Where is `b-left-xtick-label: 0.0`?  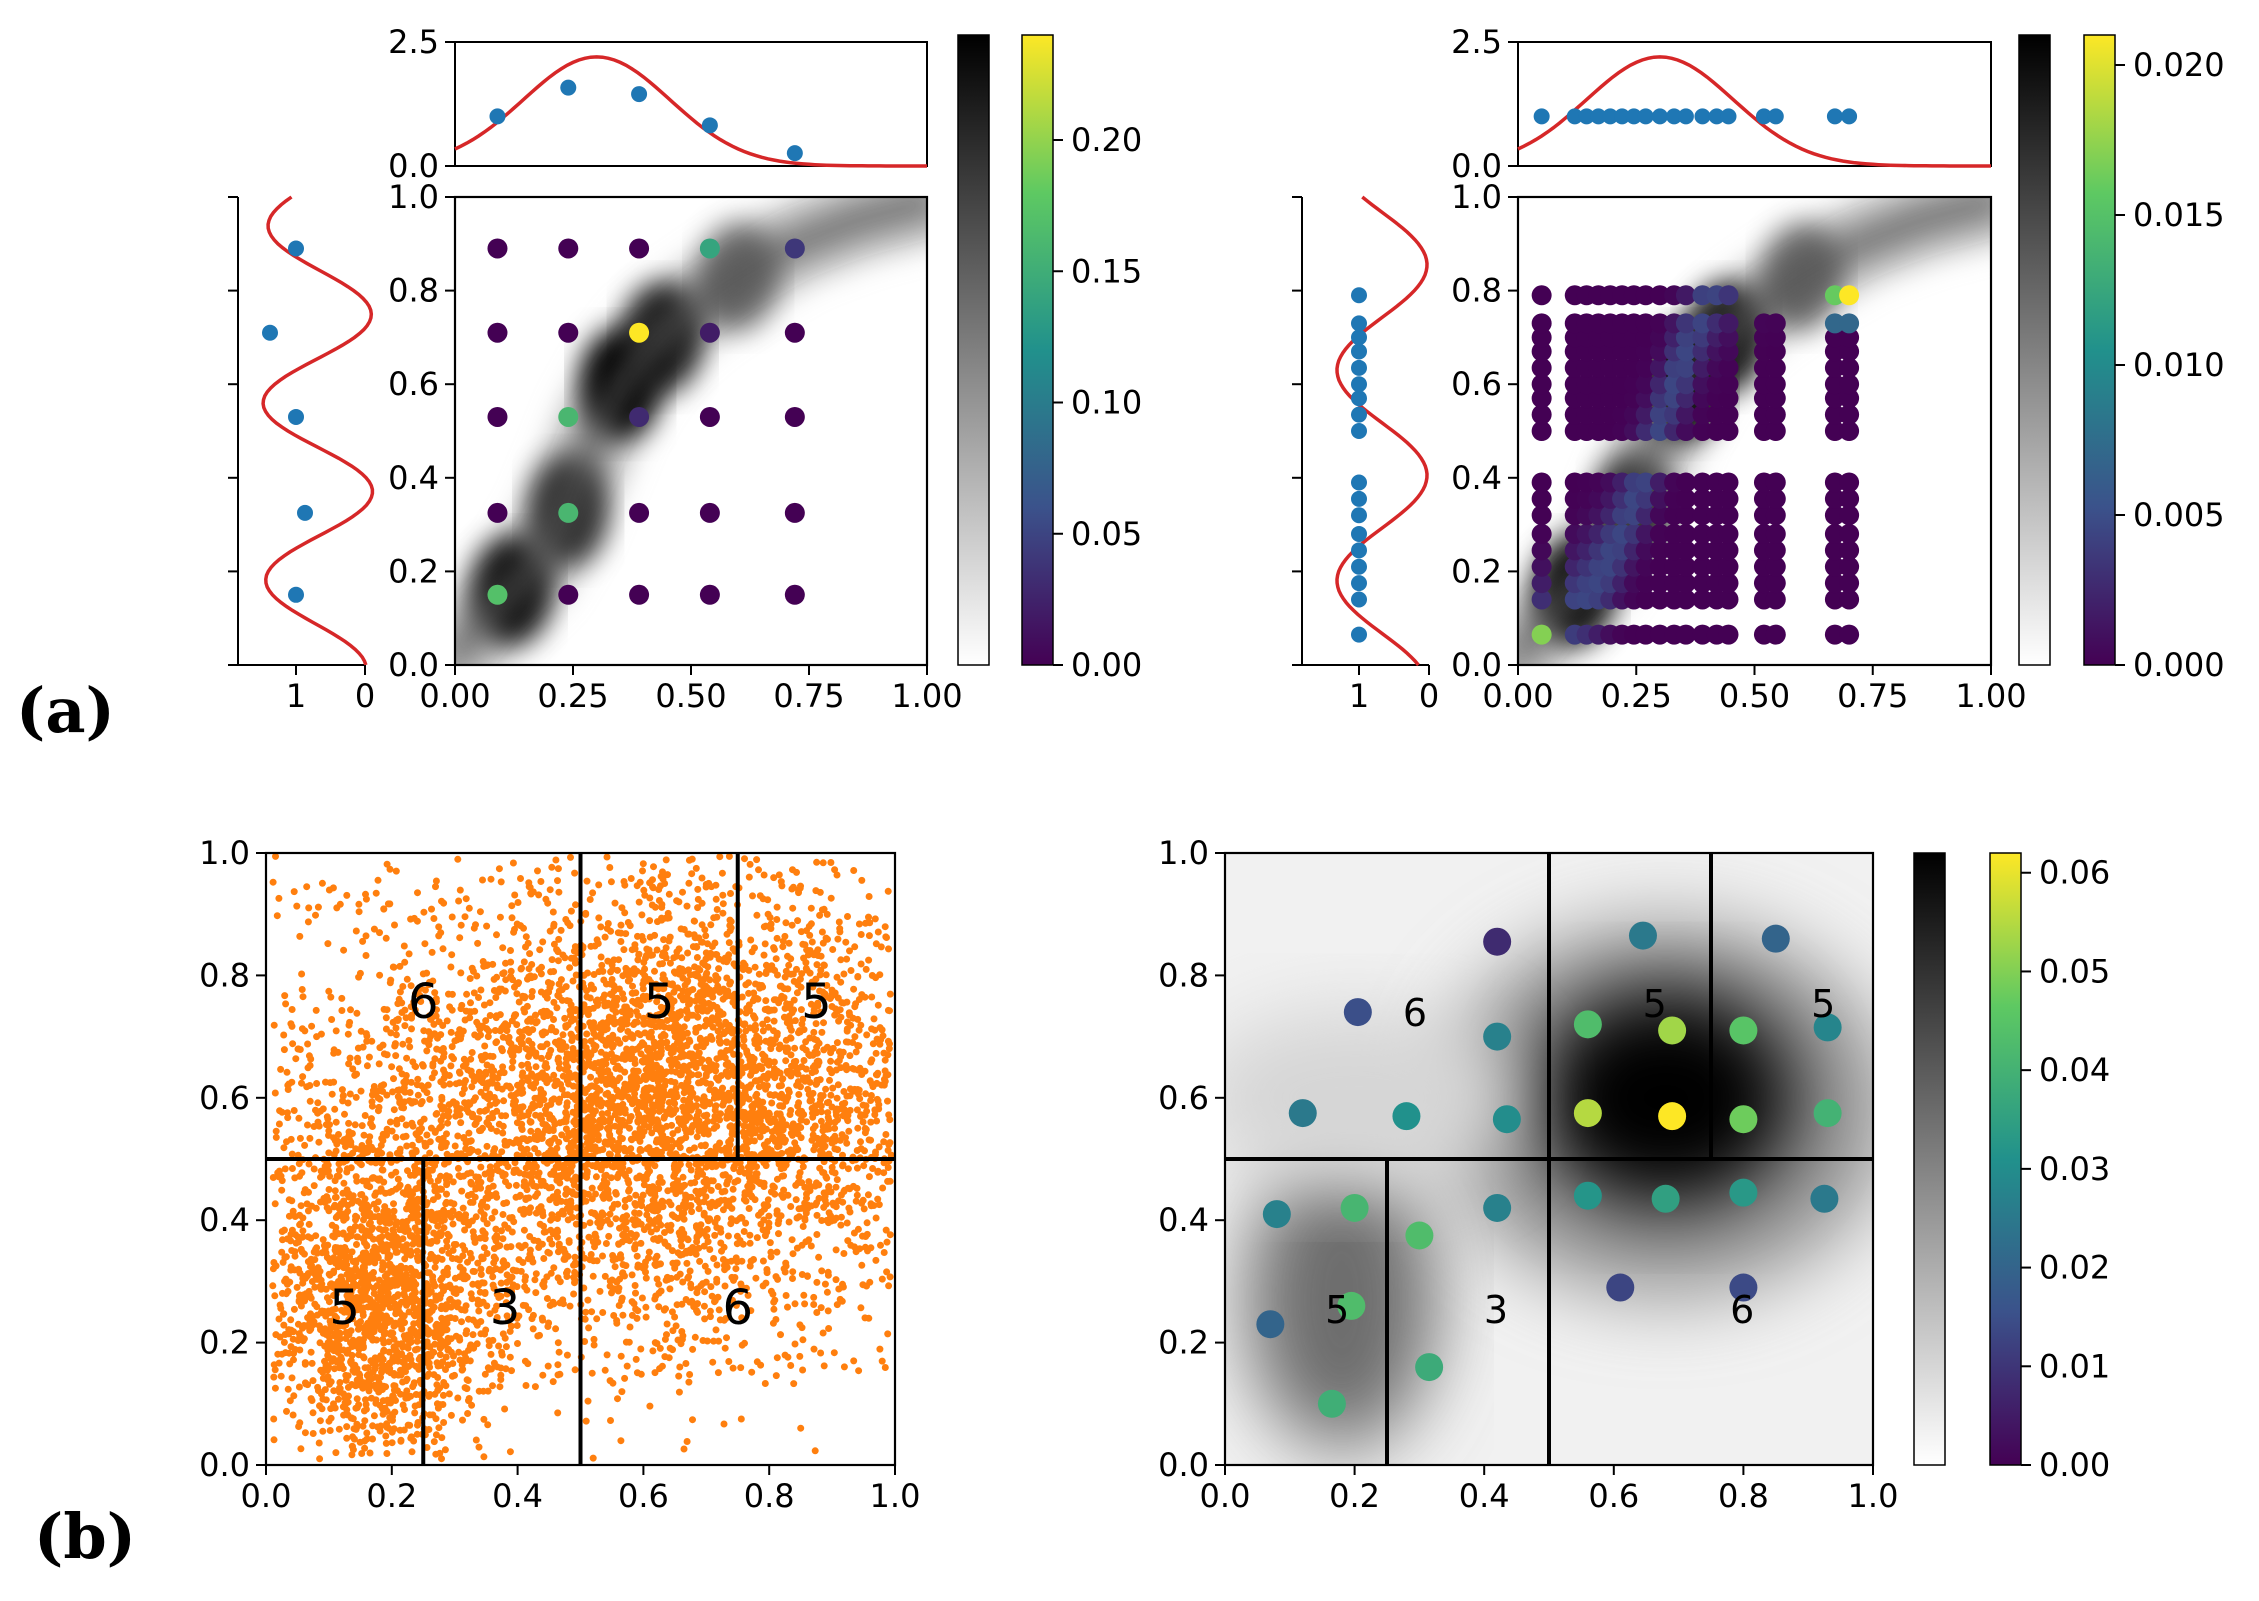 b-left-xtick-label: 0.0 is located at coordinates (266, 1496).